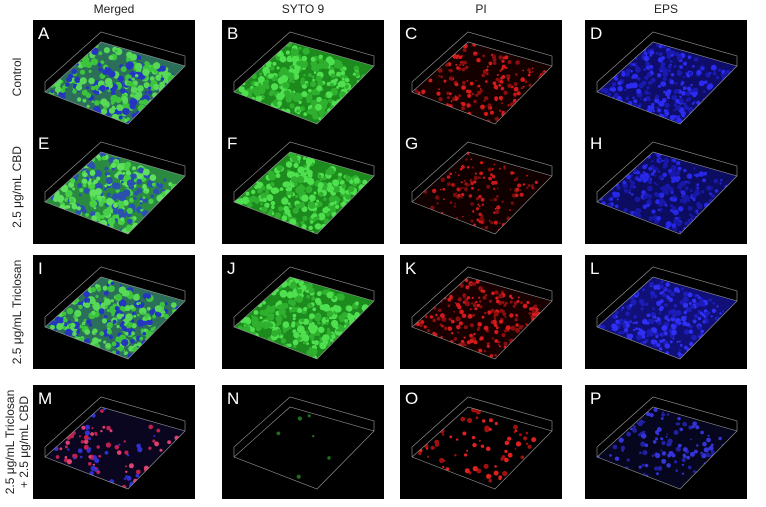 The image size is (766, 507). Describe the element at coordinates (17, 77) in the screenshot. I see `row-label: Control` at that location.